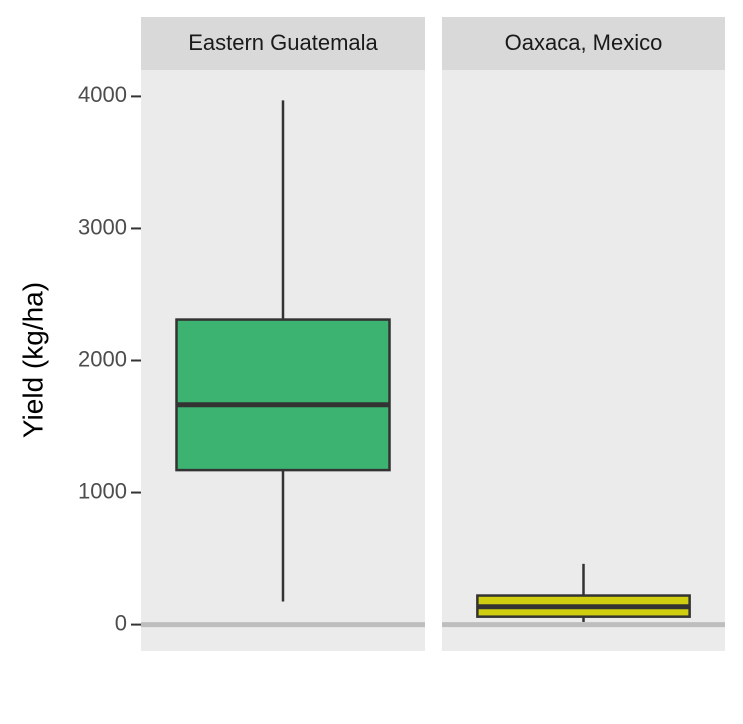 The height and width of the screenshot is (724, 743). What do you see at coordinates (102, 358) in the screenshot?
I see `y-tick-label: 2000` at bounding box center [102, 358].